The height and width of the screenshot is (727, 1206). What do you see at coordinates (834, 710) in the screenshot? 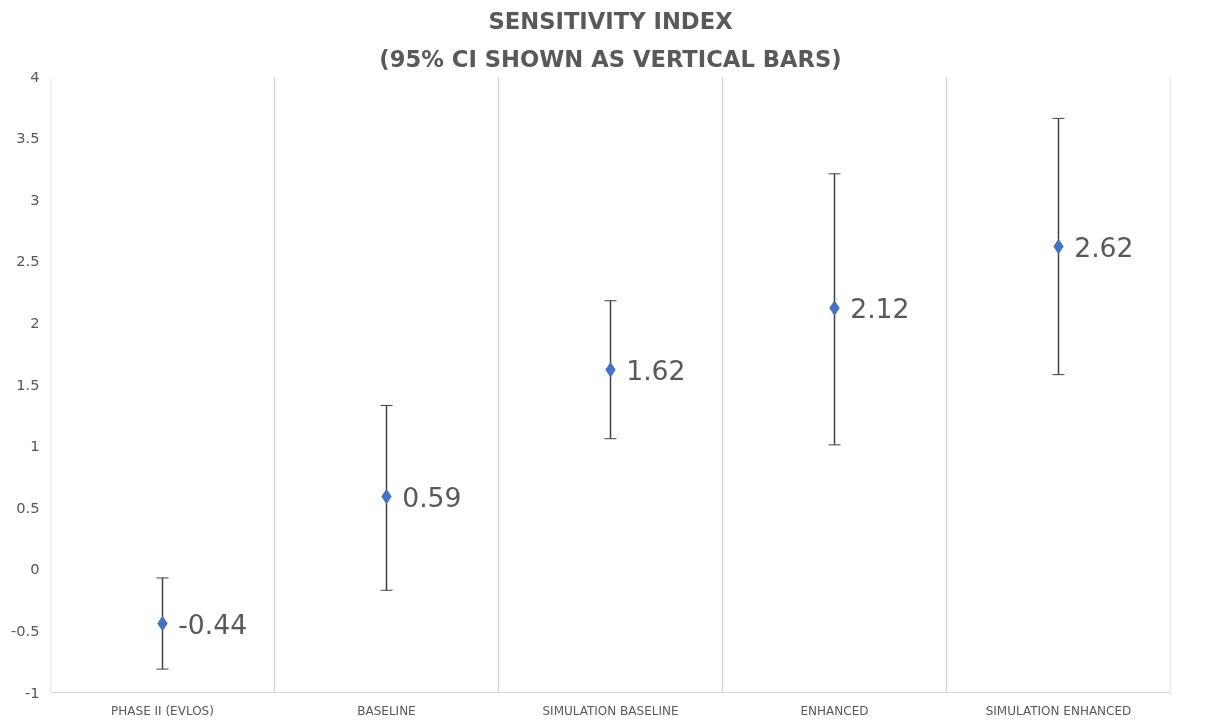
I see `x-tick-label: ENHANCED` at bounding box center [834, 710].